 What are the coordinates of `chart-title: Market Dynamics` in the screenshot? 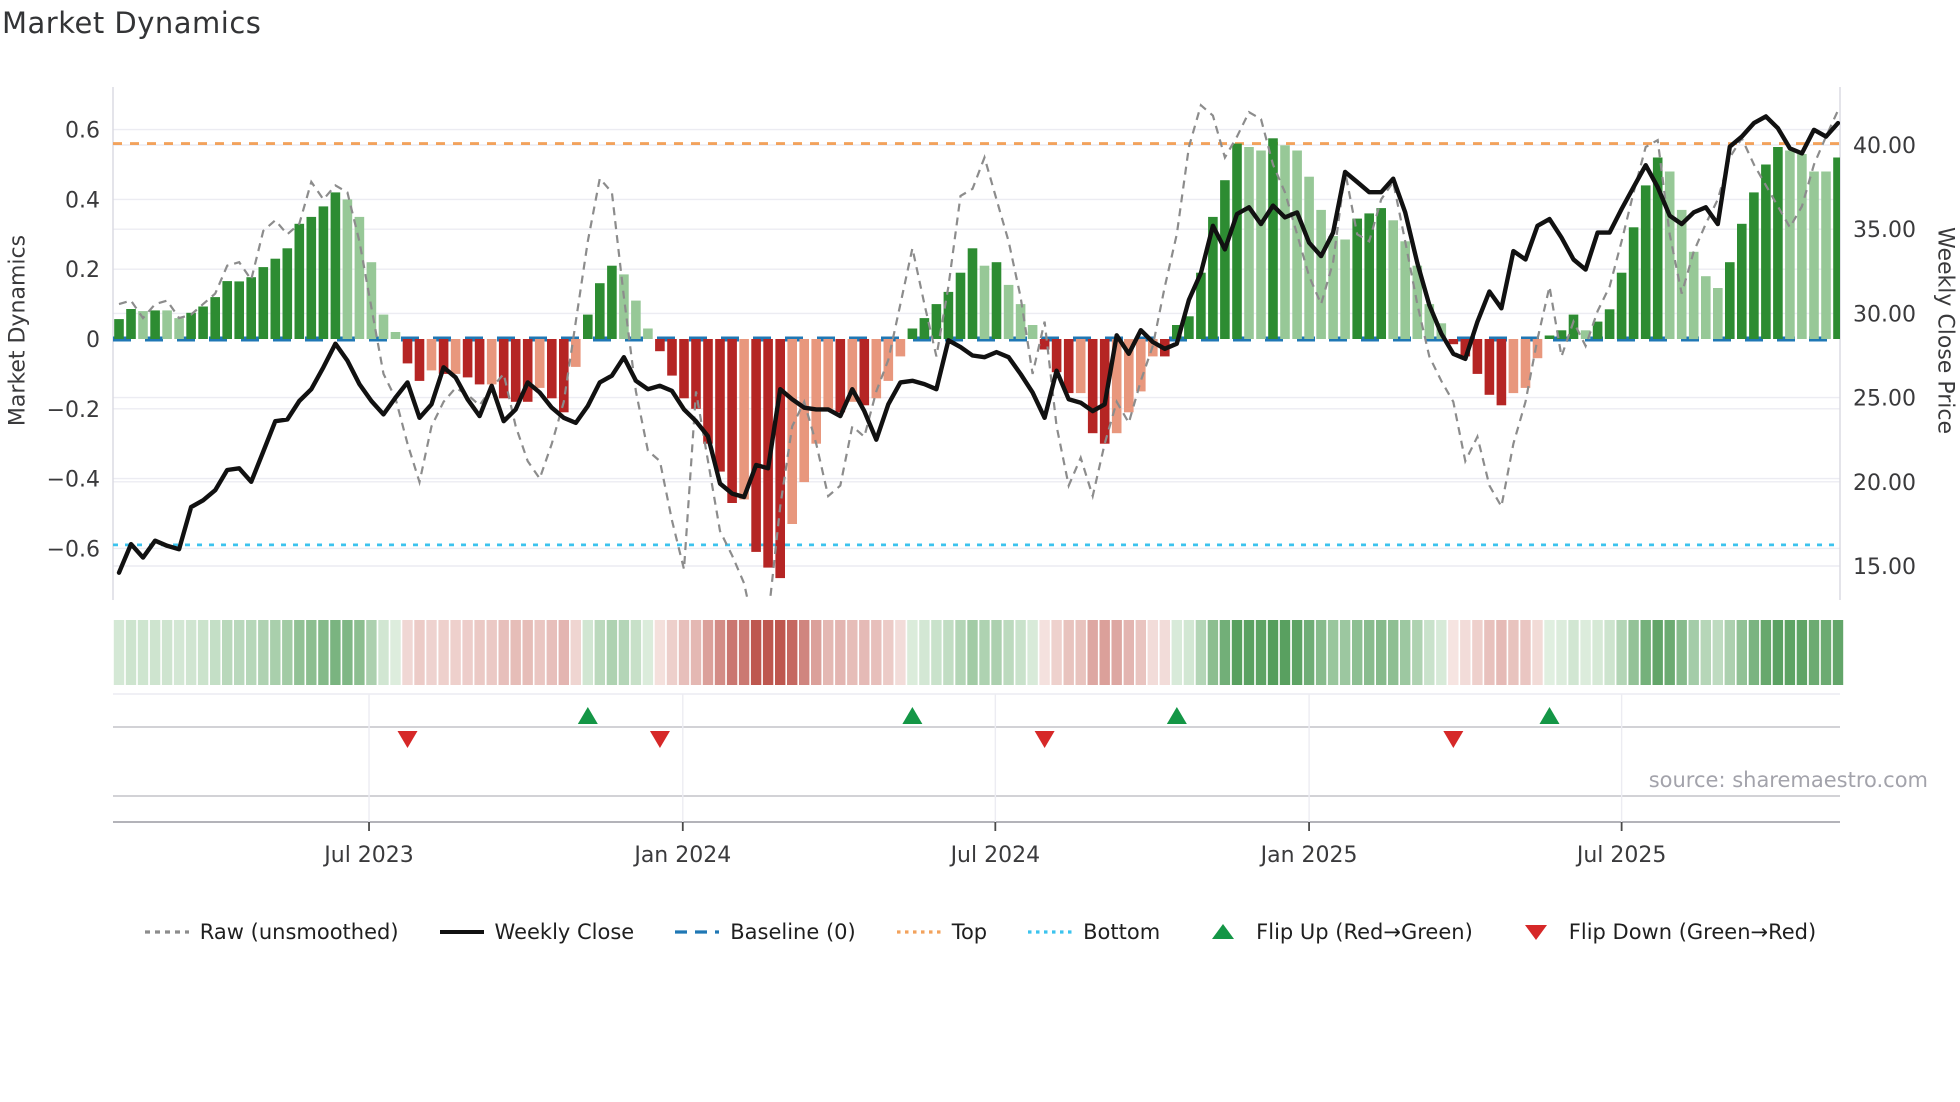 It's located at (132, 23).